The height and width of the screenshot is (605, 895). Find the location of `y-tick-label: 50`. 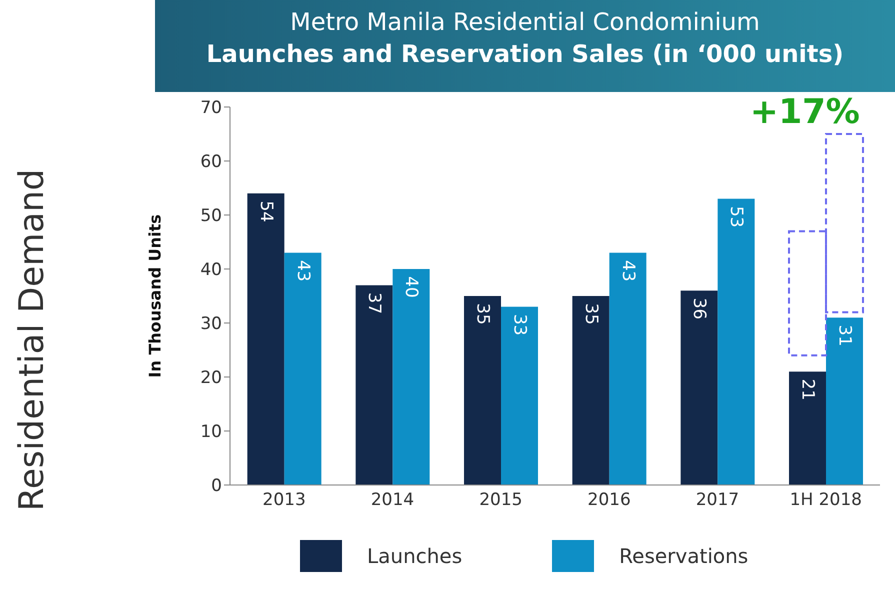

y-tick-label: 50 is located at coordinates (211, 216).